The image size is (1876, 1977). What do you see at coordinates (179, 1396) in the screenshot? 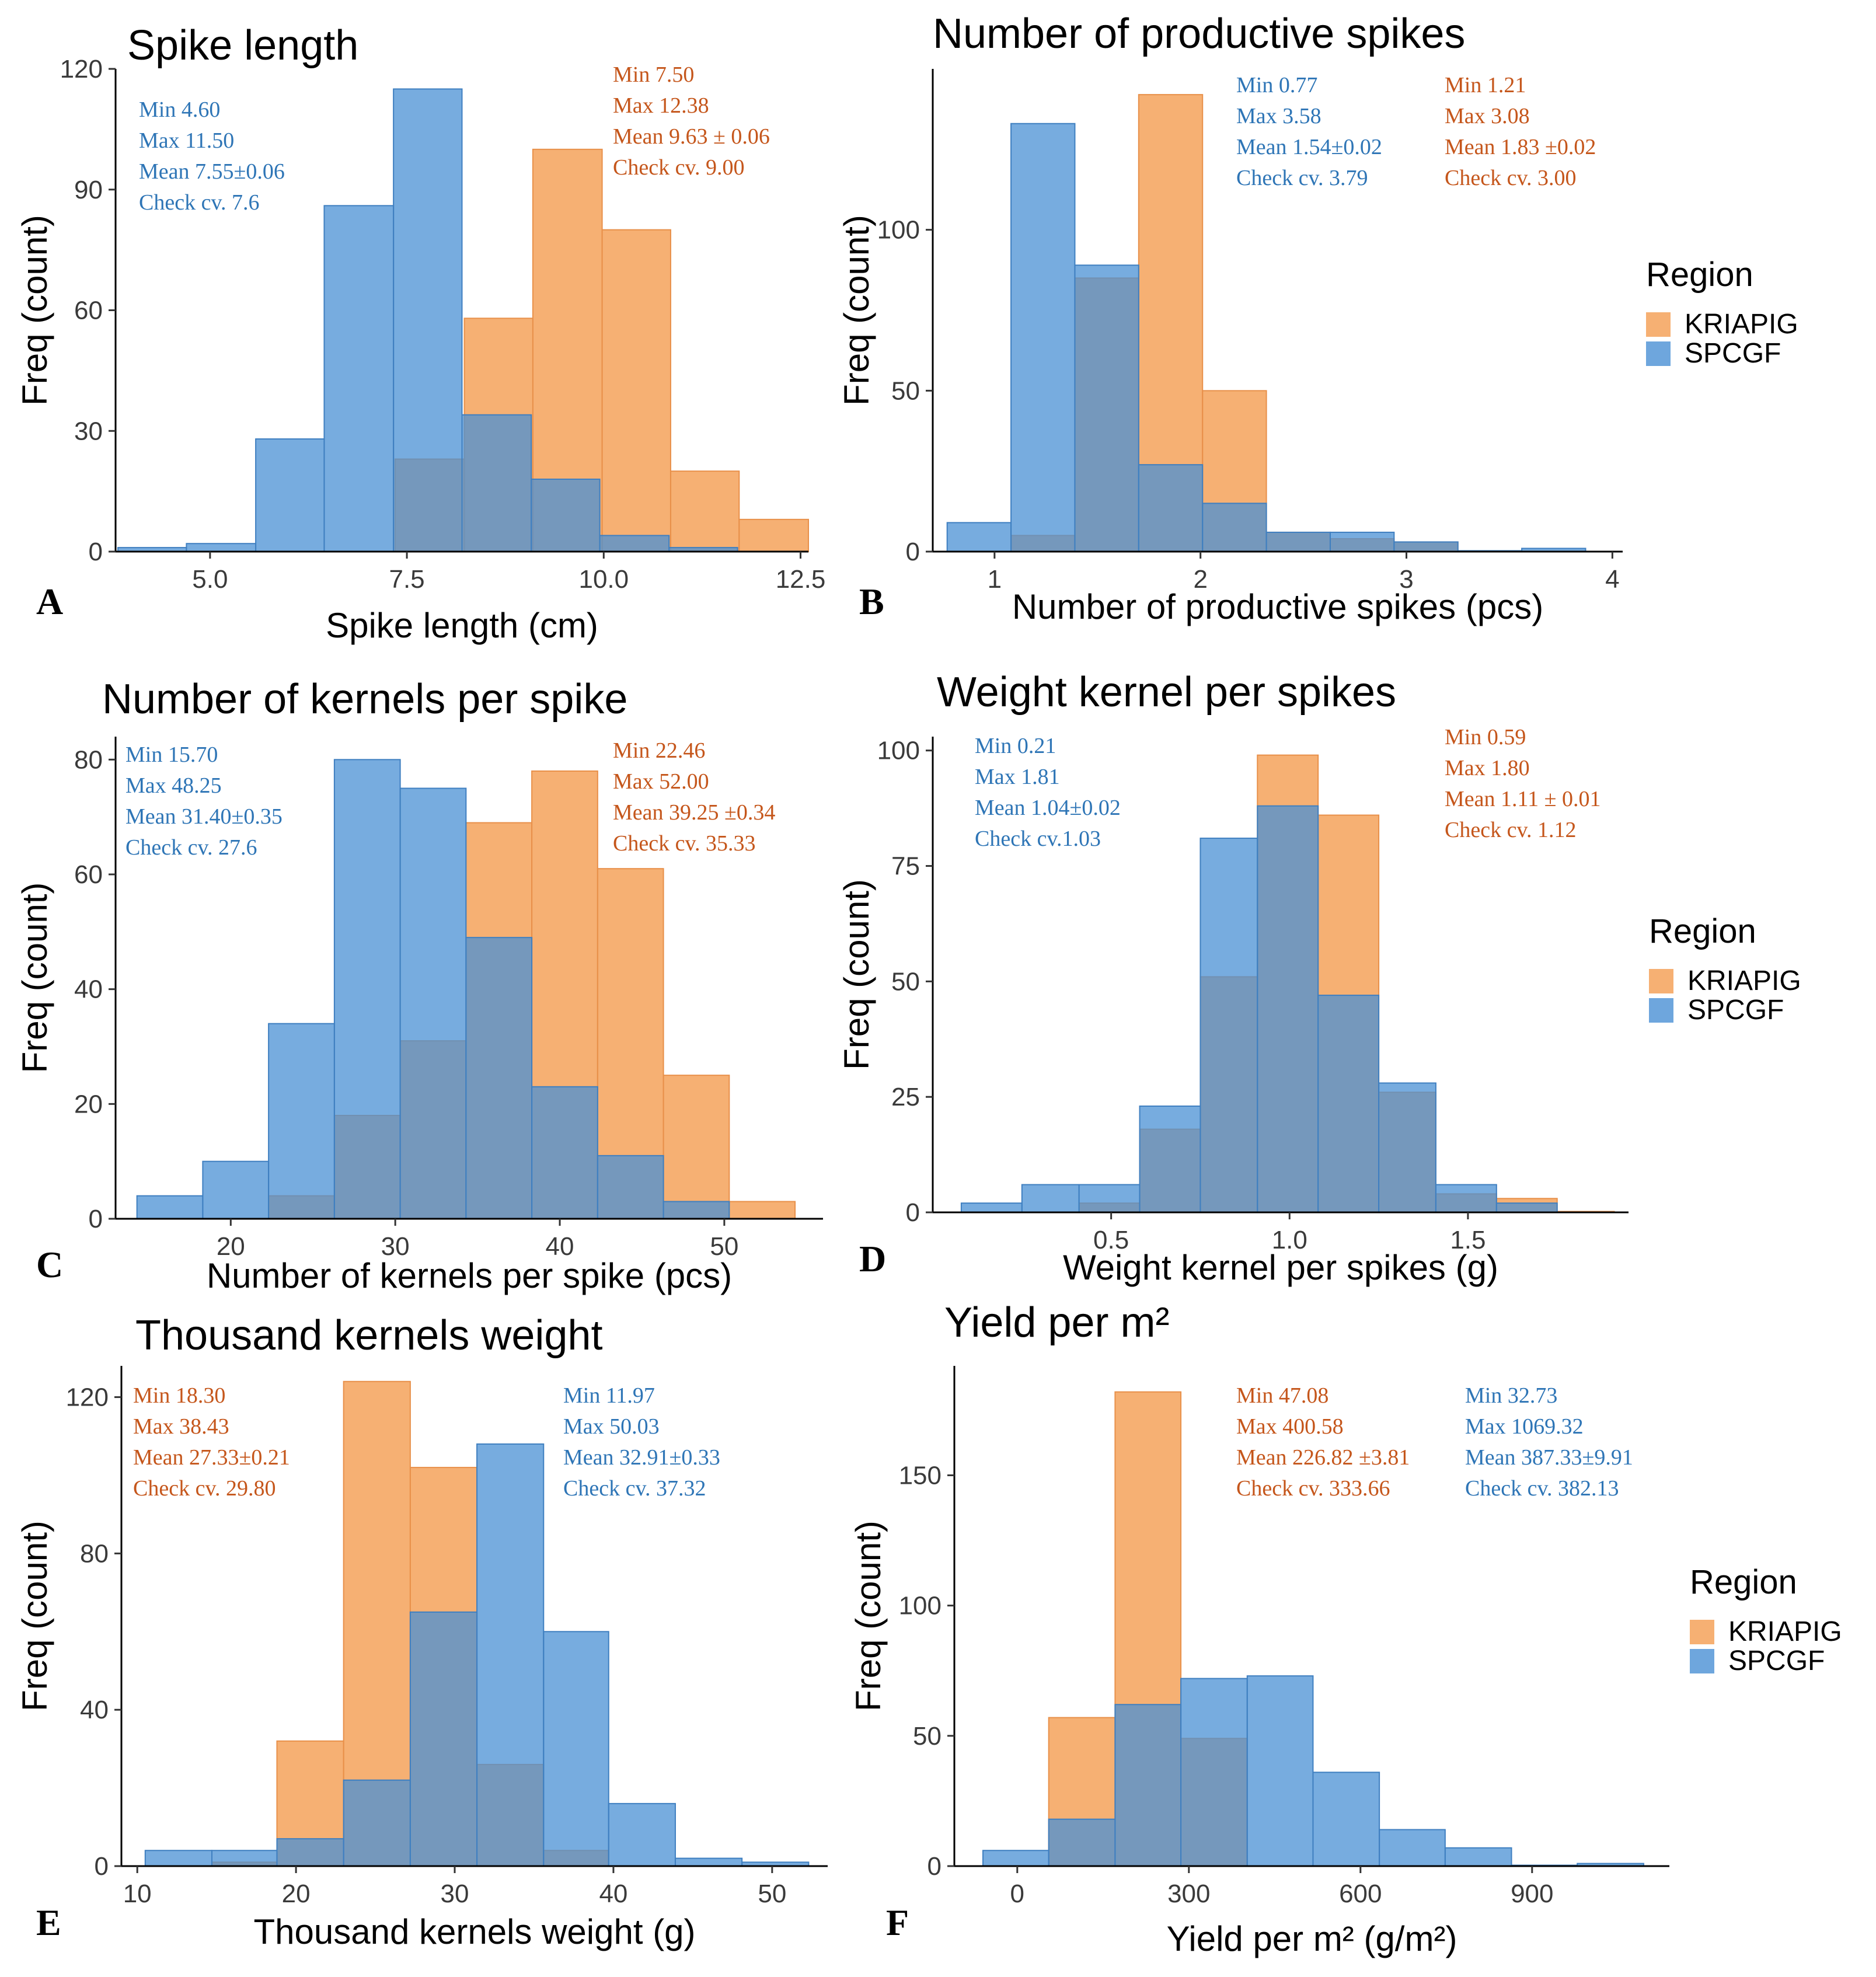
I see `stat-line: Min 18.30` at bounding box center [179, 1396].